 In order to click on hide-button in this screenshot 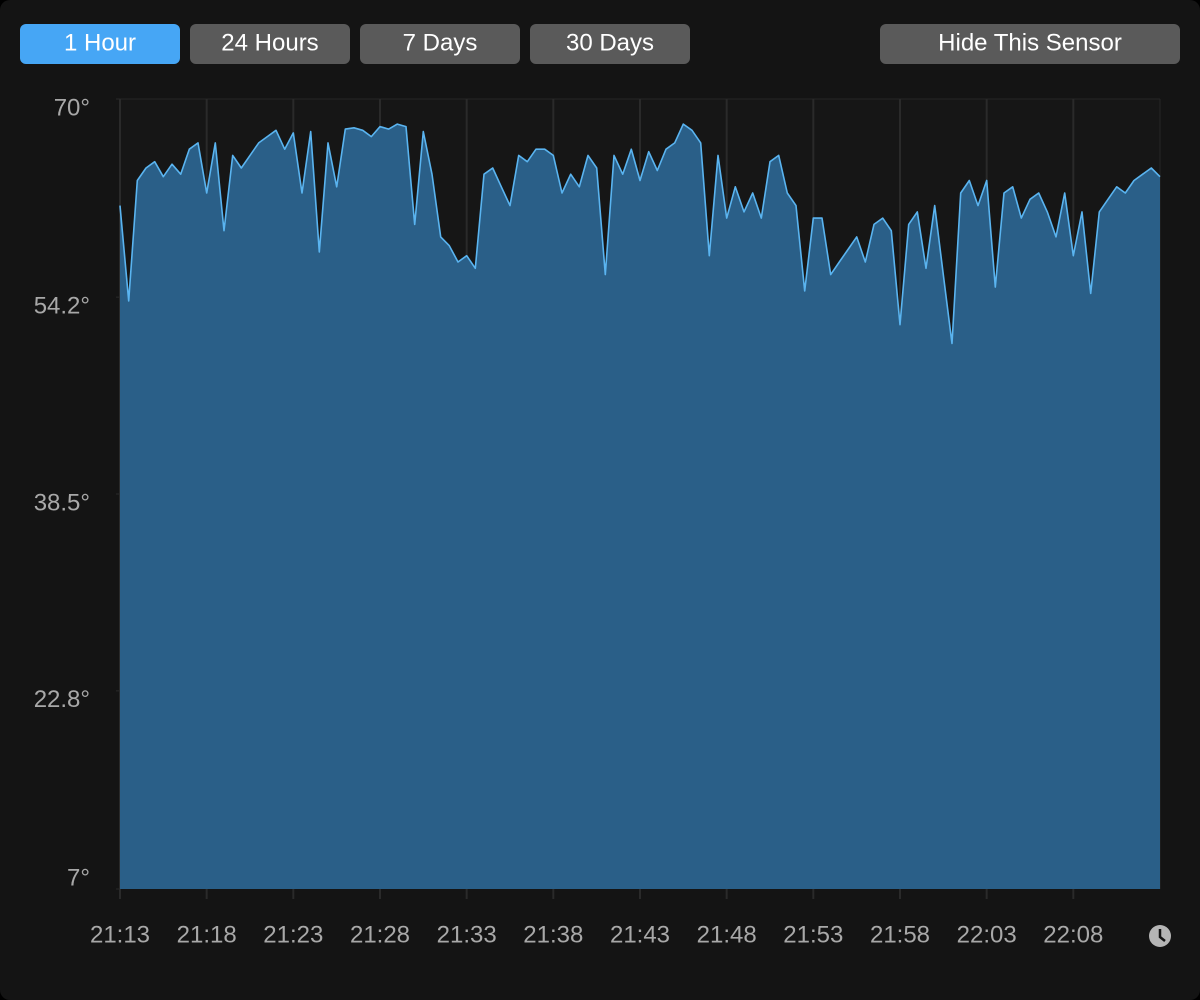, I will do `click(1030, 44)`.